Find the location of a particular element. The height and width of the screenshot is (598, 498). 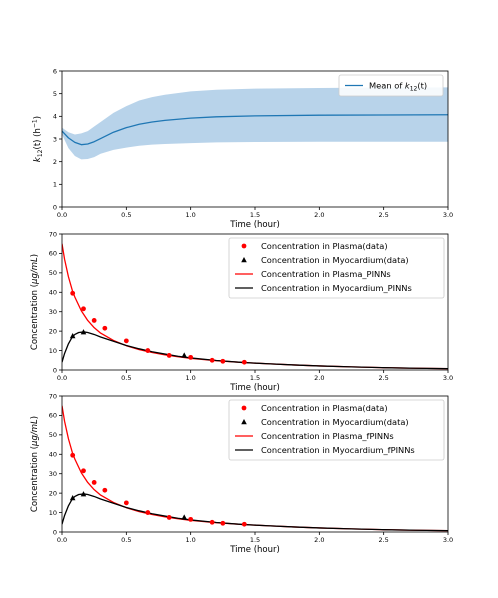

y-tick-label: 3 is located at coordinates (55, 139).